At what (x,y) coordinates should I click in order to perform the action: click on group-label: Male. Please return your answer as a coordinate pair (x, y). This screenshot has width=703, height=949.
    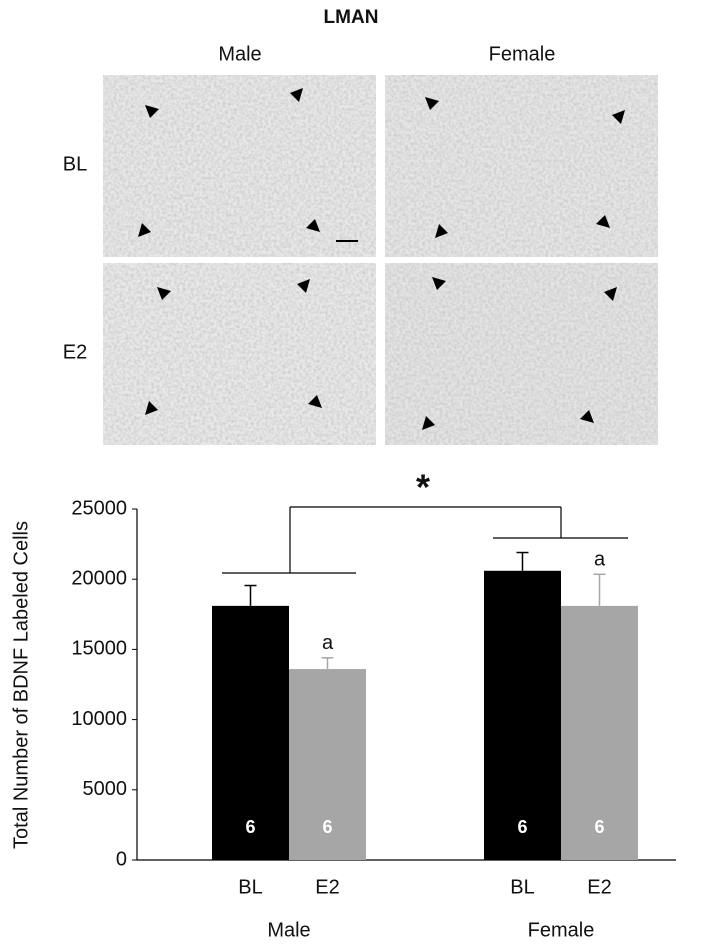
    Looking at the image, I should click on (288, 930).